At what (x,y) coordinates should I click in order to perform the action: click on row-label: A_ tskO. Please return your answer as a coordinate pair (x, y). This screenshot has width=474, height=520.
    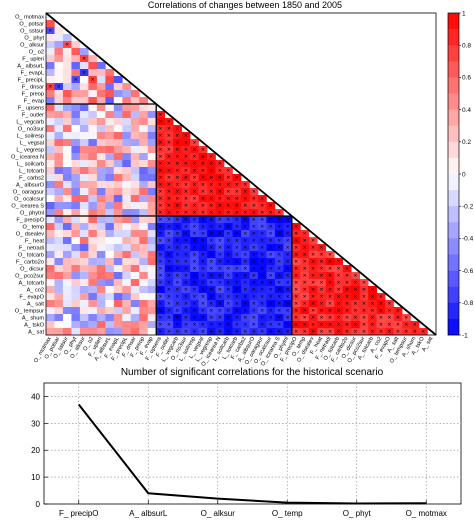
    Looking at the image, I should click on (34, 326).